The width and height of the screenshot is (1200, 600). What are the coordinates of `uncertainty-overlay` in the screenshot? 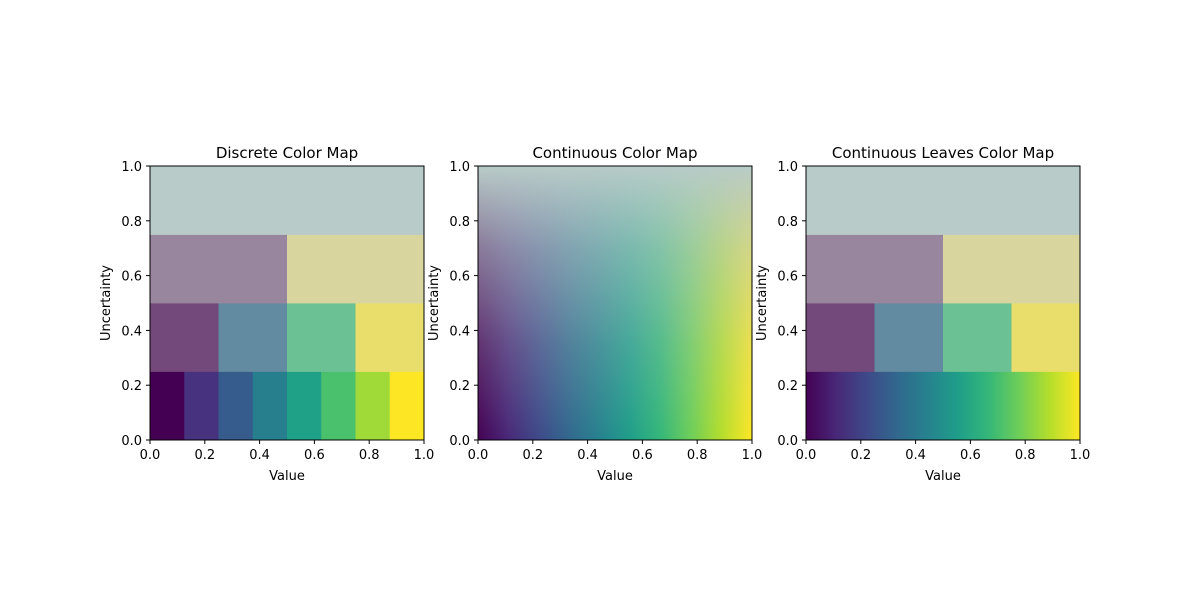 It's located at (615, 303).